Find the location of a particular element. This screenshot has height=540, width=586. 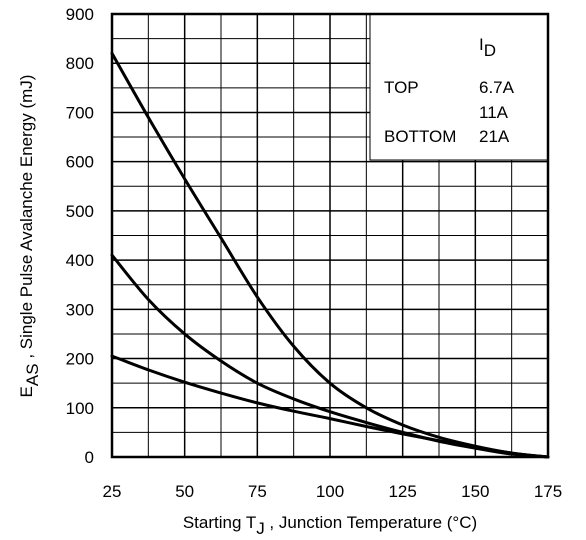

x-axis-title-subscript: J is located at coordinates (260, 528).